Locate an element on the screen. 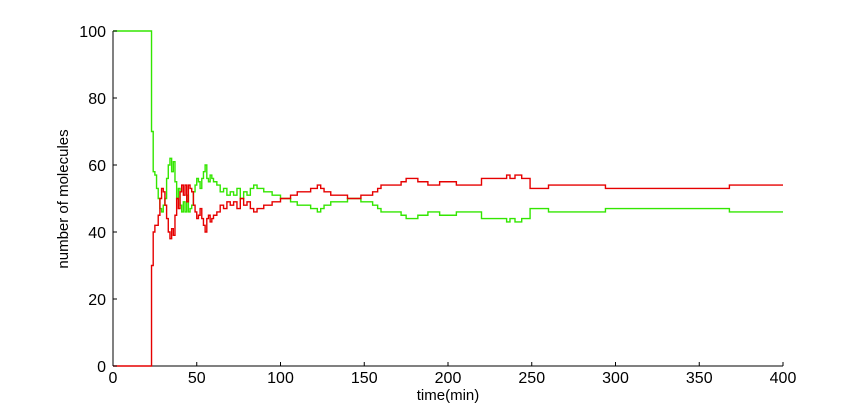 This screenshot has width=866, height=413. x-tick-label: 150 is located at coordinates (364, 378).